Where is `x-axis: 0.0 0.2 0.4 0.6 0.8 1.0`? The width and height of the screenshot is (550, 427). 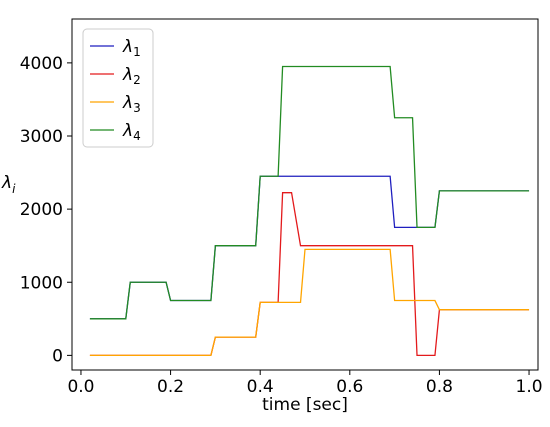 x-axis: 0.0 0.2 0.4 0.6 0.8 1.0 is located at coordinates (305, 383).